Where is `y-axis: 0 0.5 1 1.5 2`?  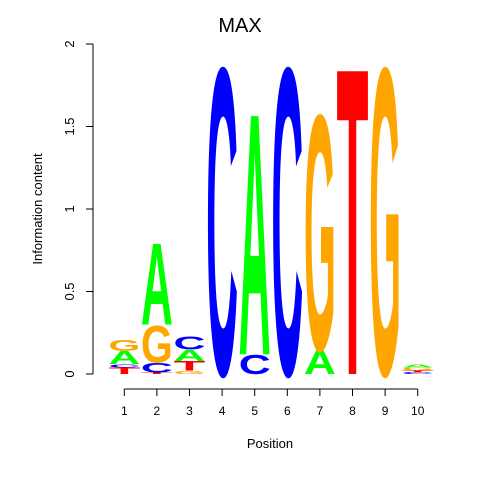
y-axis: 0 0.5 1 1.5 2 is located at coordinates (78, 209).